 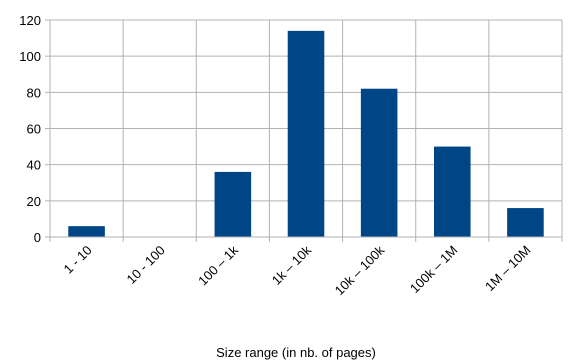 I want to click on x-tick-label: 1M – 10M, so click(x=507, y=268).